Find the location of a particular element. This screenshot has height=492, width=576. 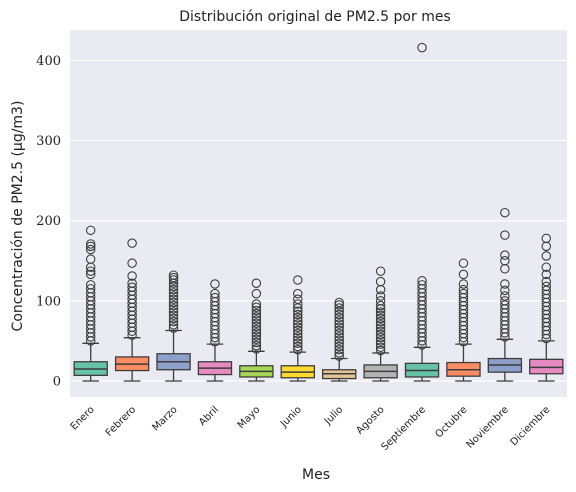

x-tick-label: Enero is located at coordinates (83, 418).